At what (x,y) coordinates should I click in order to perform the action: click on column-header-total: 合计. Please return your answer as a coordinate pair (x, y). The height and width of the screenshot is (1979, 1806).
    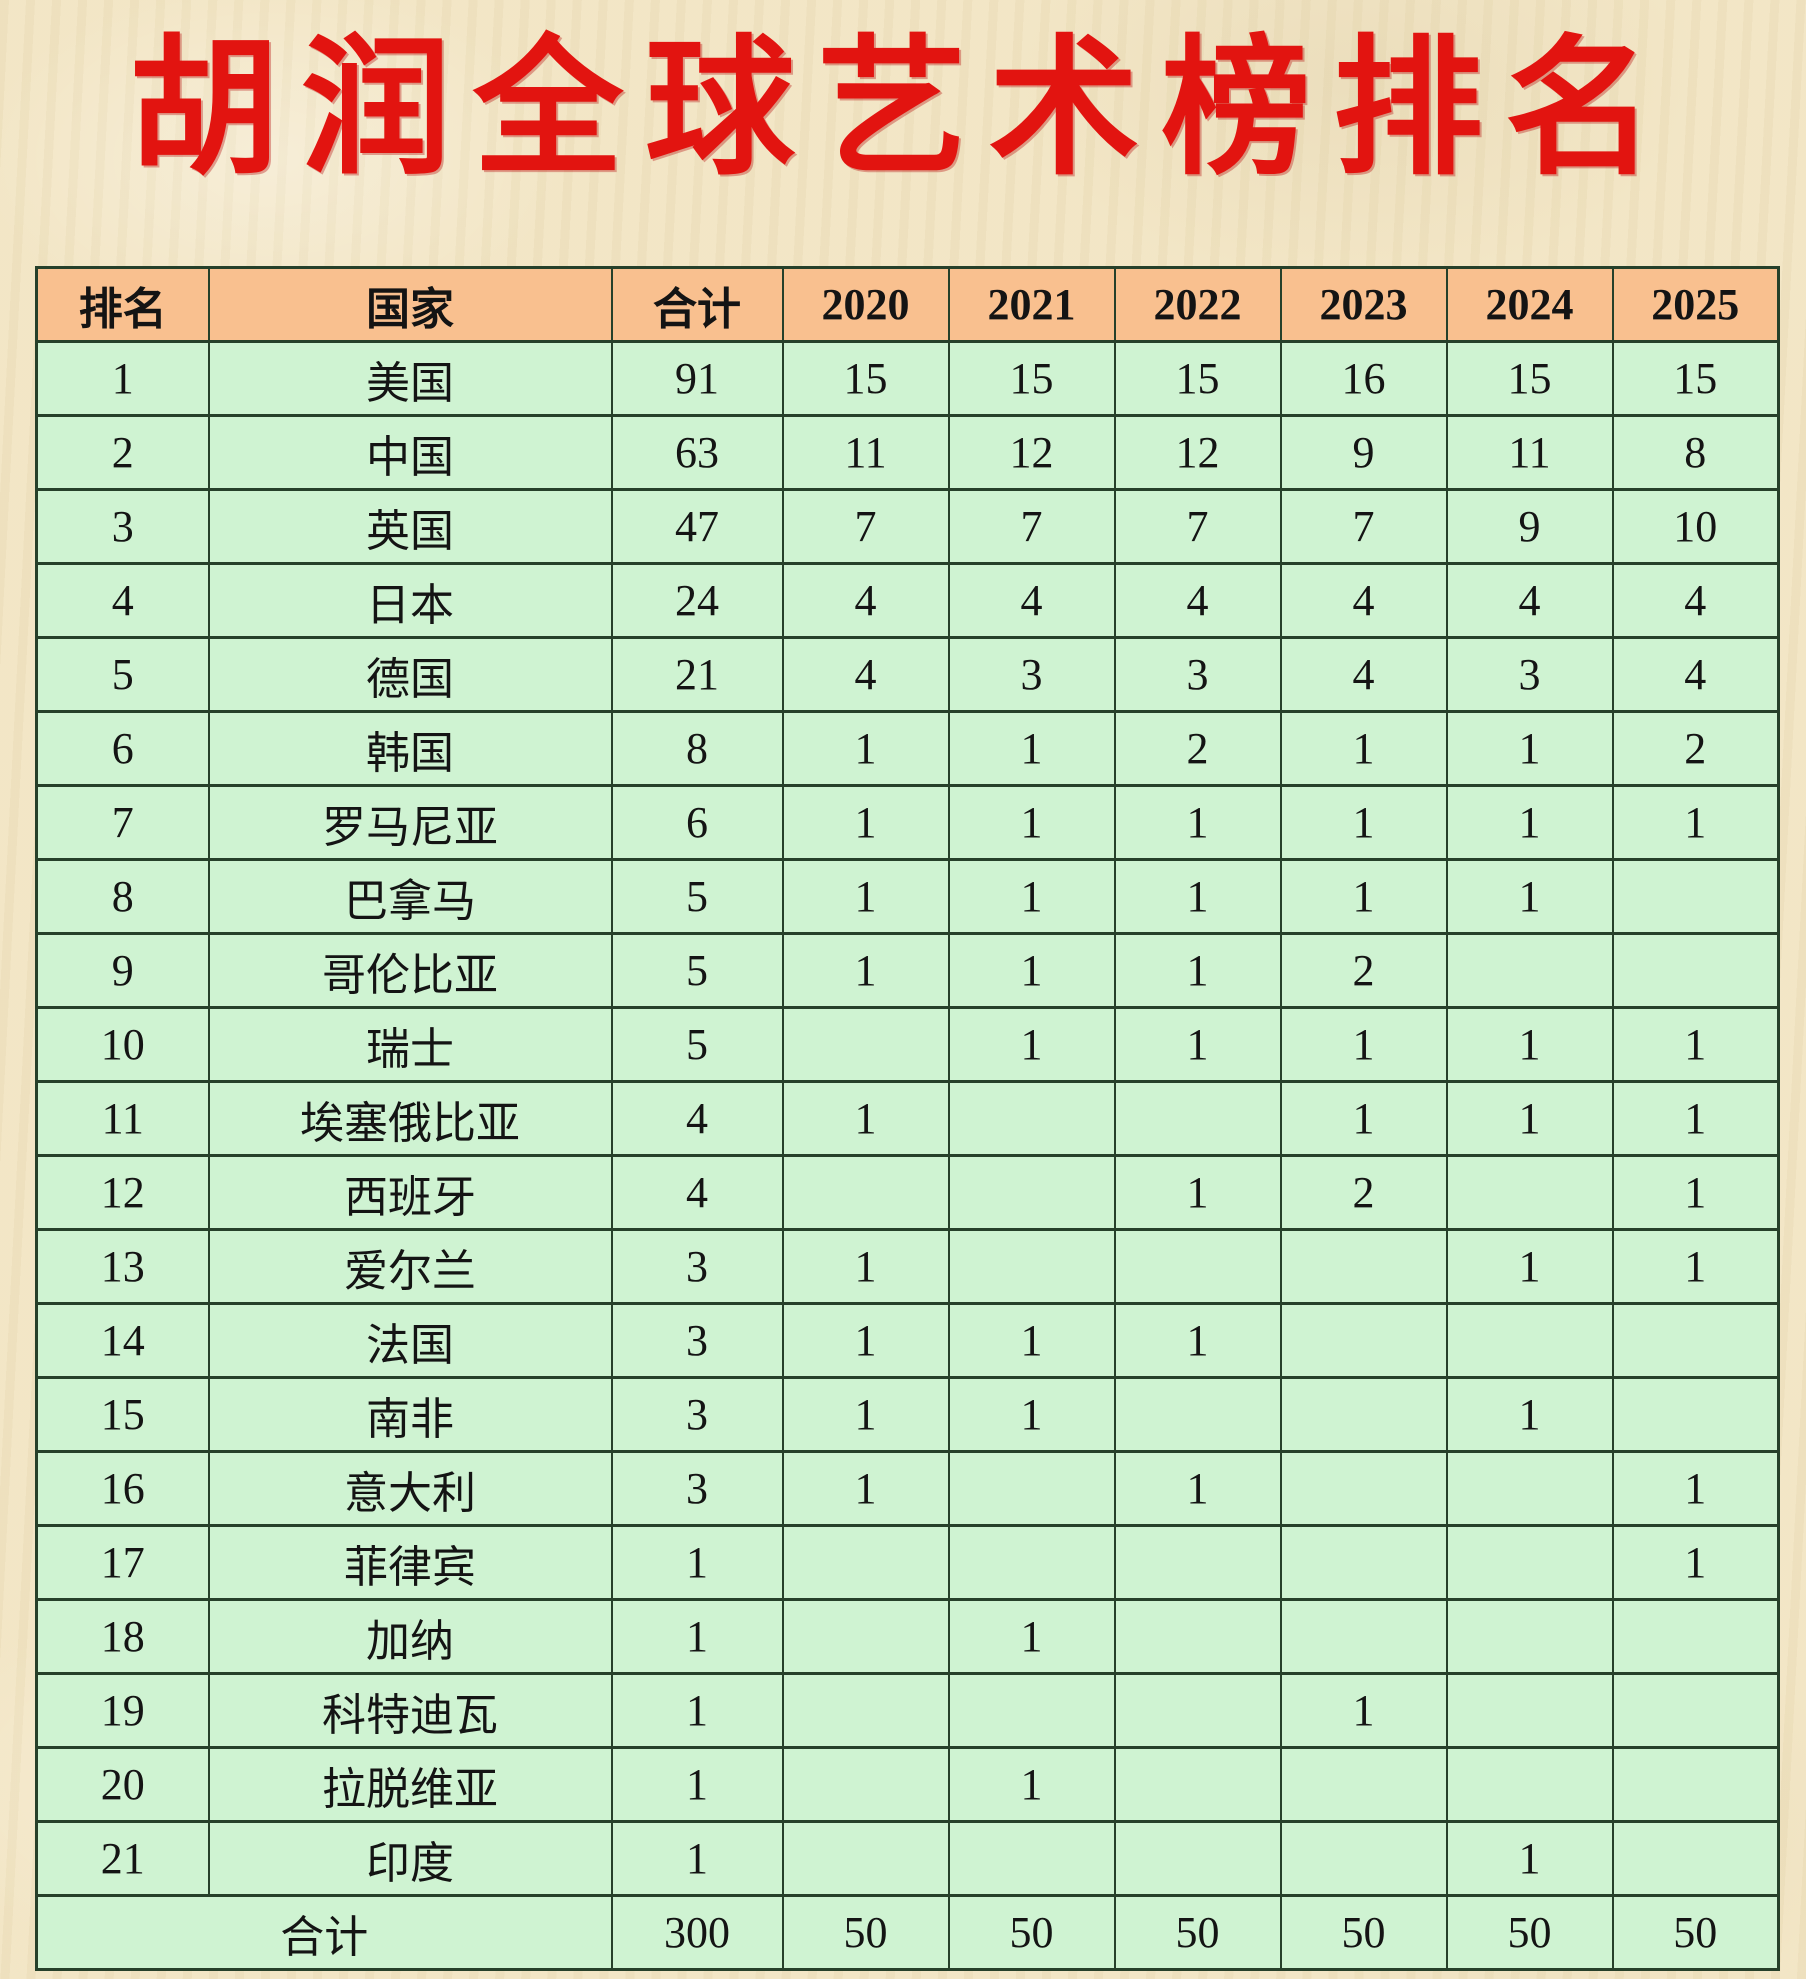
    Looking at the image, I should click on (697, 304).